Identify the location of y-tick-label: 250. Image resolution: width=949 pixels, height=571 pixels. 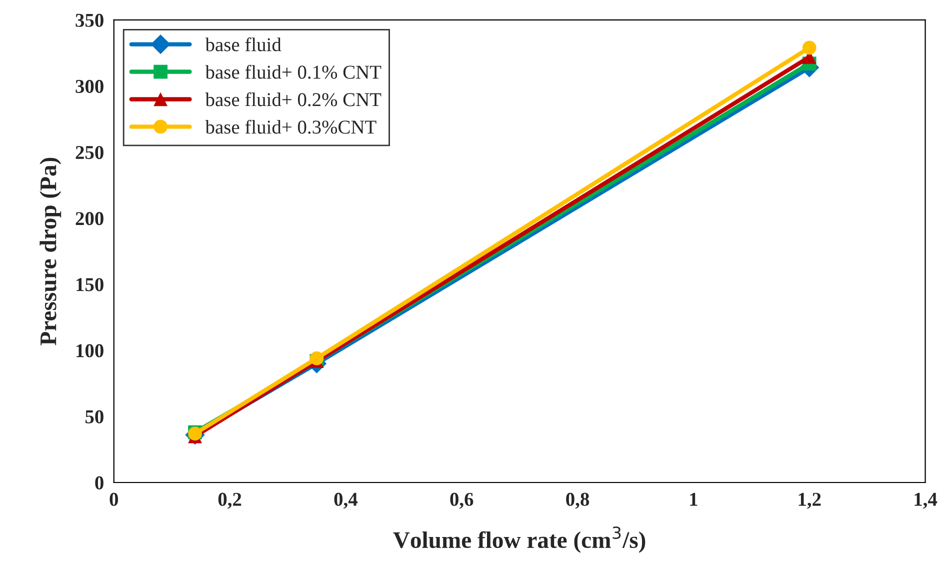
(90, 153).